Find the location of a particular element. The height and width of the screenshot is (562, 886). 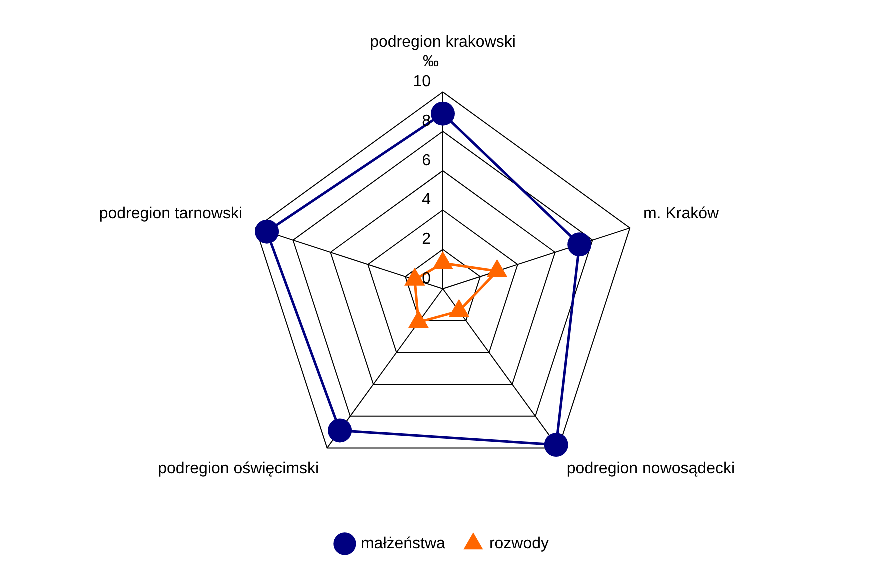

y-tick-label: 10 is located at coordinates (422, 82).